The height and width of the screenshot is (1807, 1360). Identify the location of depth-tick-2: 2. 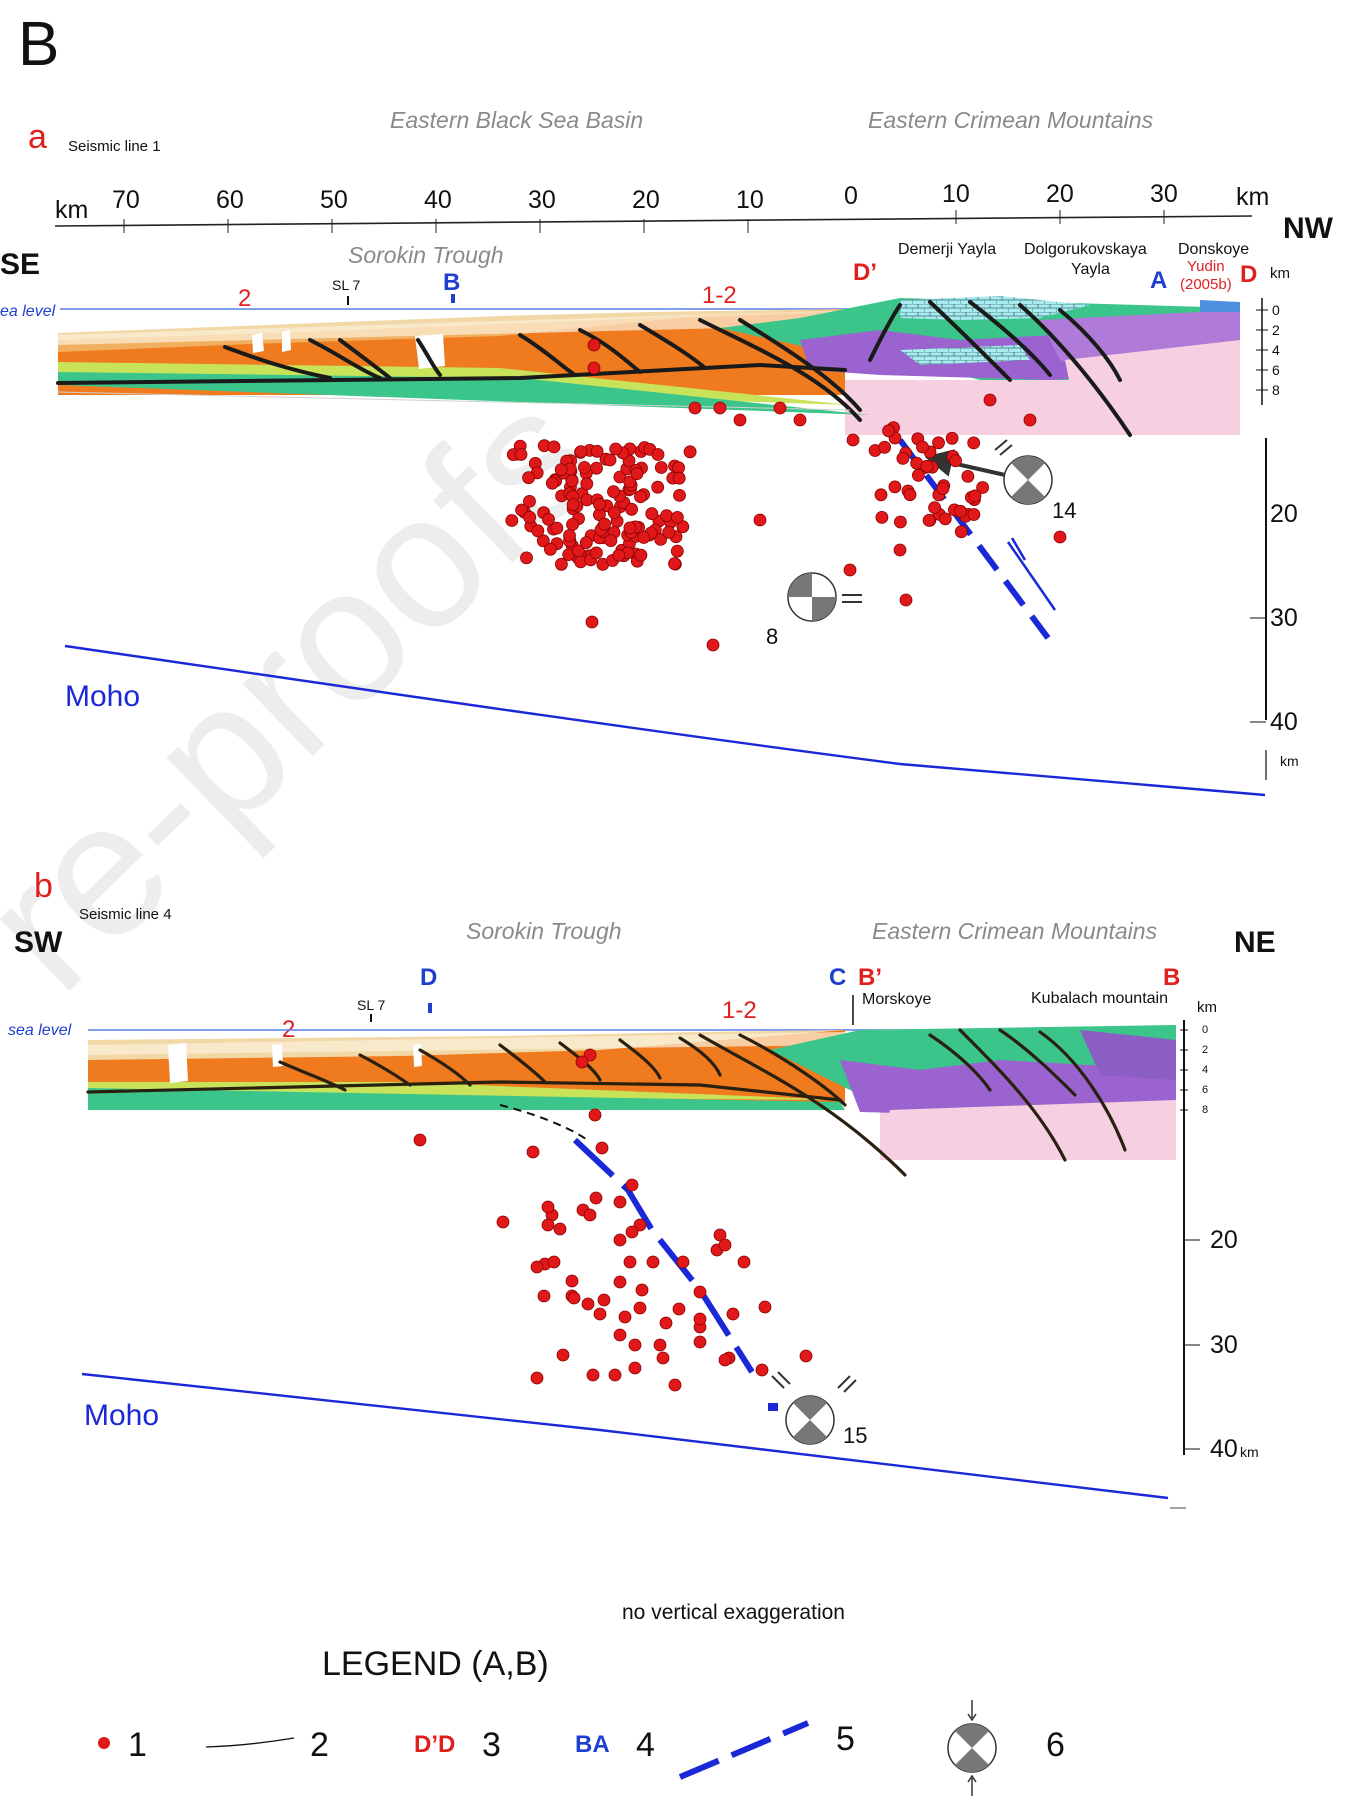
(1276, 330).